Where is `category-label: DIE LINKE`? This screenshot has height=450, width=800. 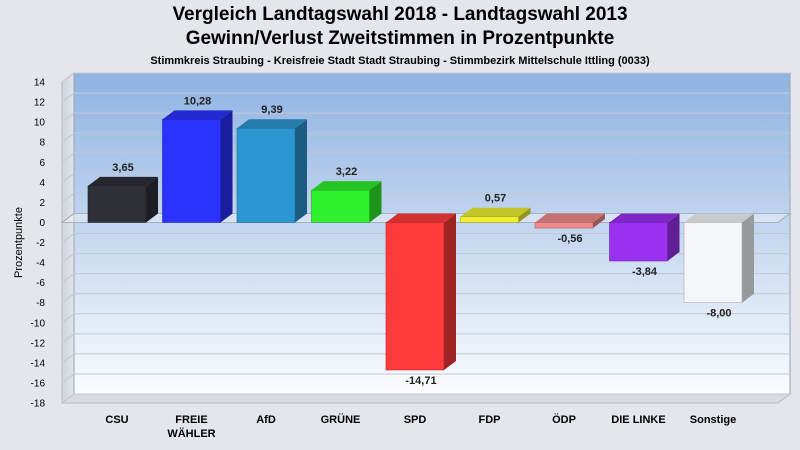 category-label: DIE LINKE is located at coordinates (638, 420).